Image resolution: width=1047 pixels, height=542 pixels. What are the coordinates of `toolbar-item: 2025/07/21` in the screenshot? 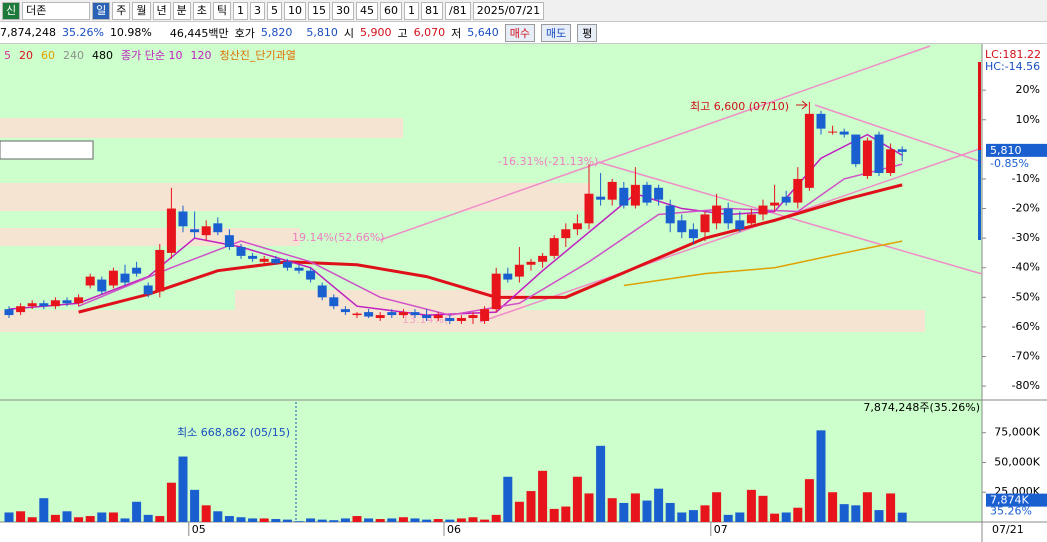 It's located at (508, 10).